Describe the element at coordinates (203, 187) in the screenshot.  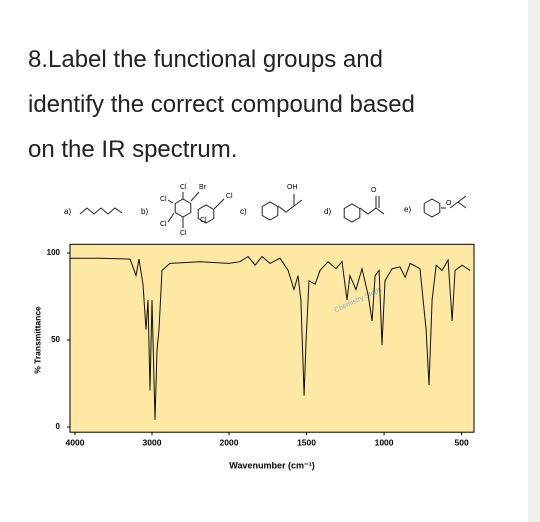
I see `atom-label: Br` at that location.